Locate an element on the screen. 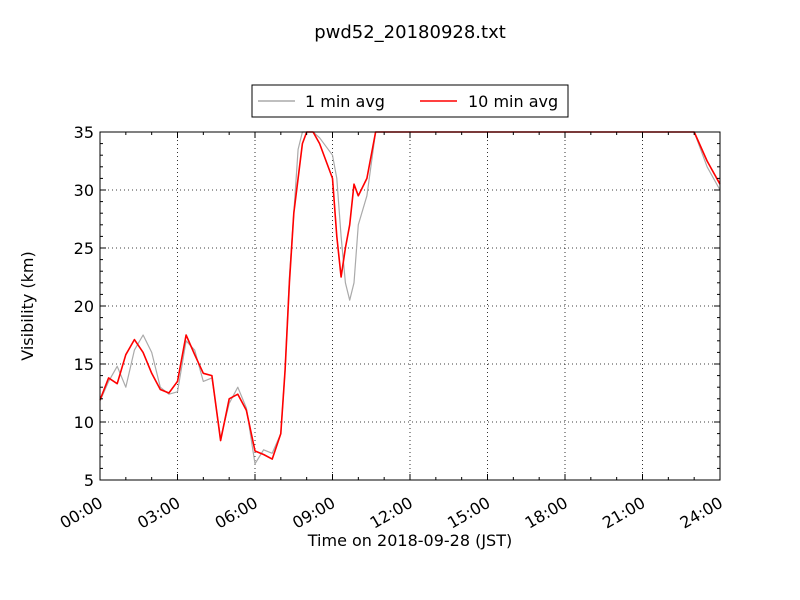 The image size is (800, 600). y-tick-label: 15 is located at coordinates (84, 364).